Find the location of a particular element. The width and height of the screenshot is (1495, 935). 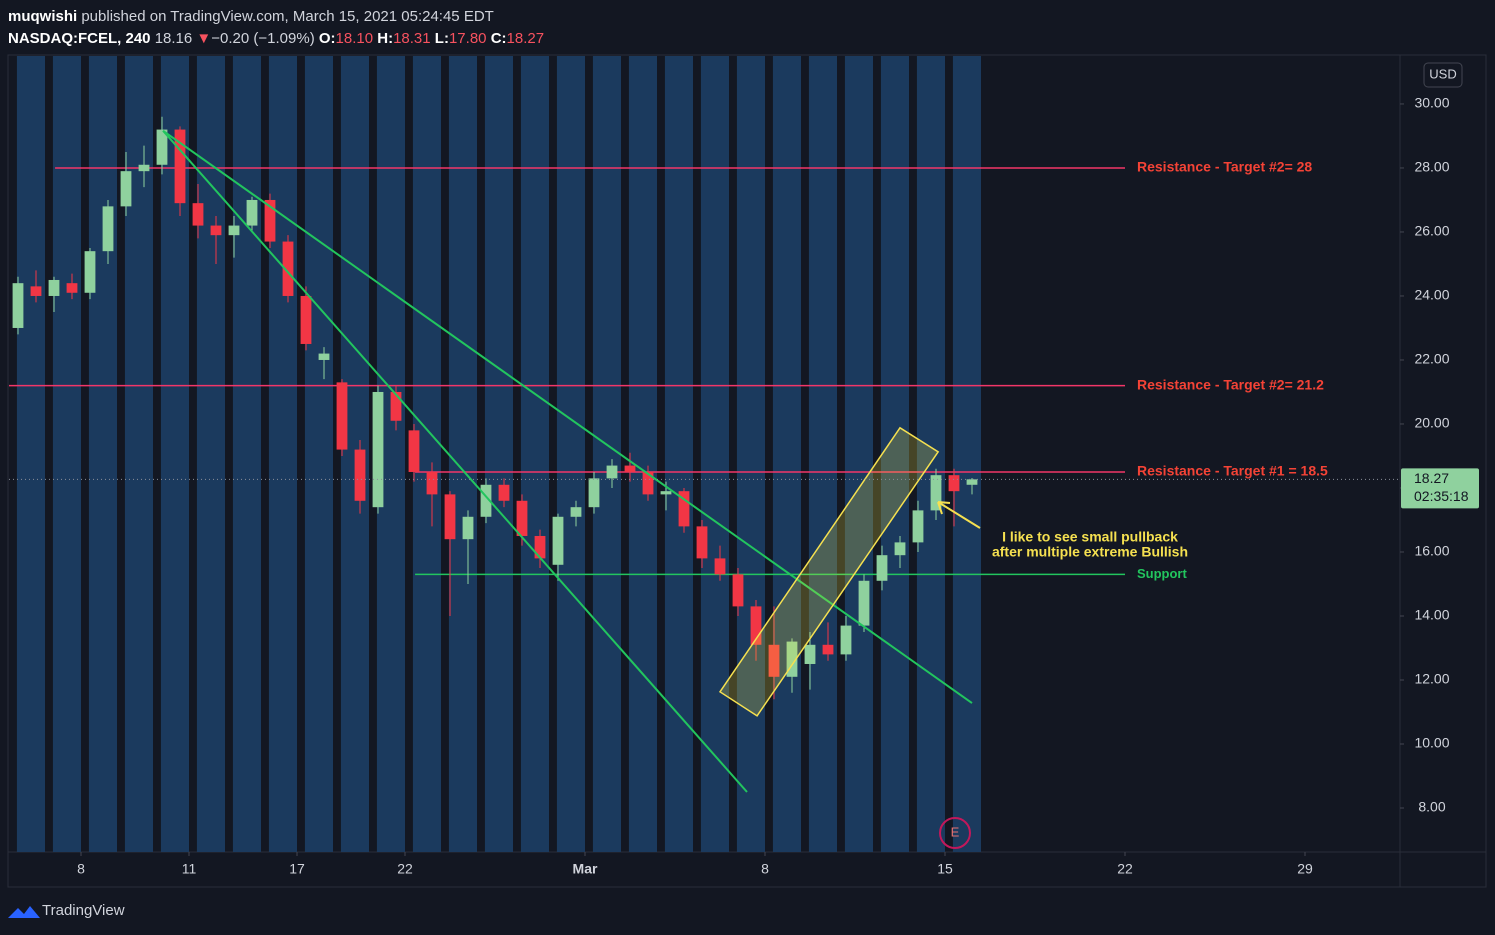

x-tick-label: 11 is located at coordinates (189, 869).